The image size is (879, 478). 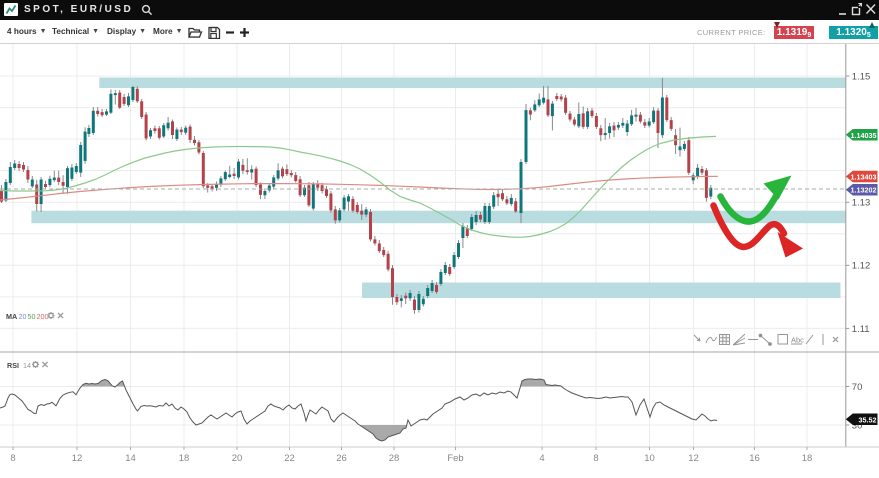 What do you see at coordinates (864, 135) in the screenshot?
I see `svg-text: 1.14035` at bounding box center [864, 135].